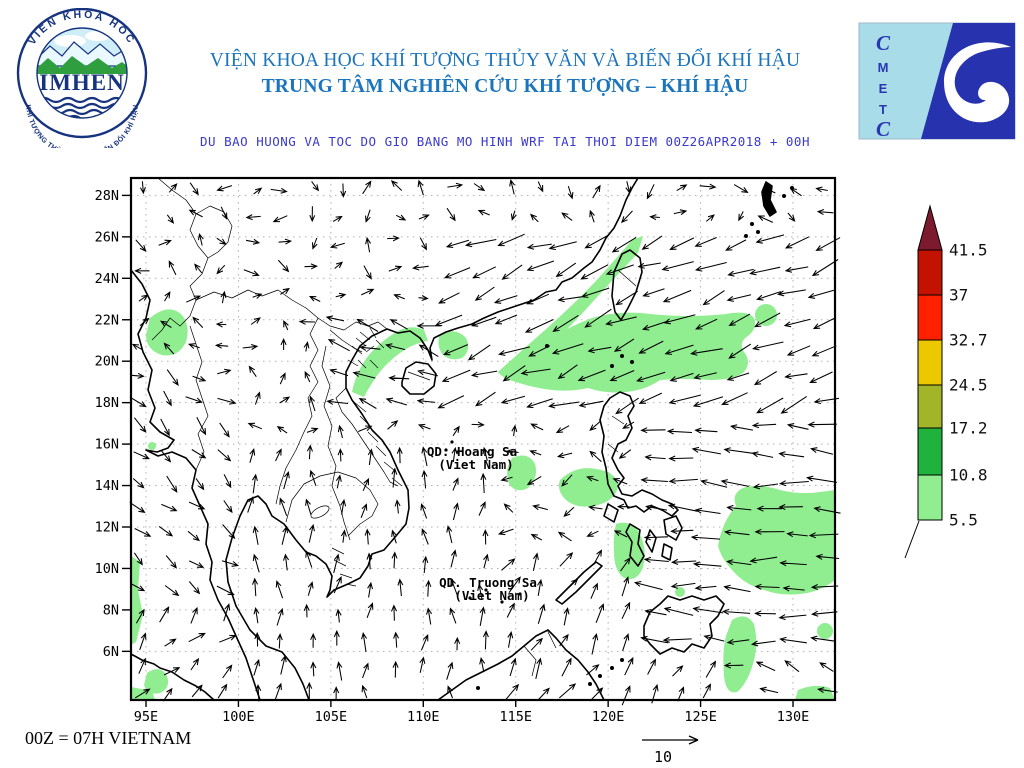 The height and width of the screenshot is (768, 1024). I want to click on imhen-mountains-icon, so click(82, 65).